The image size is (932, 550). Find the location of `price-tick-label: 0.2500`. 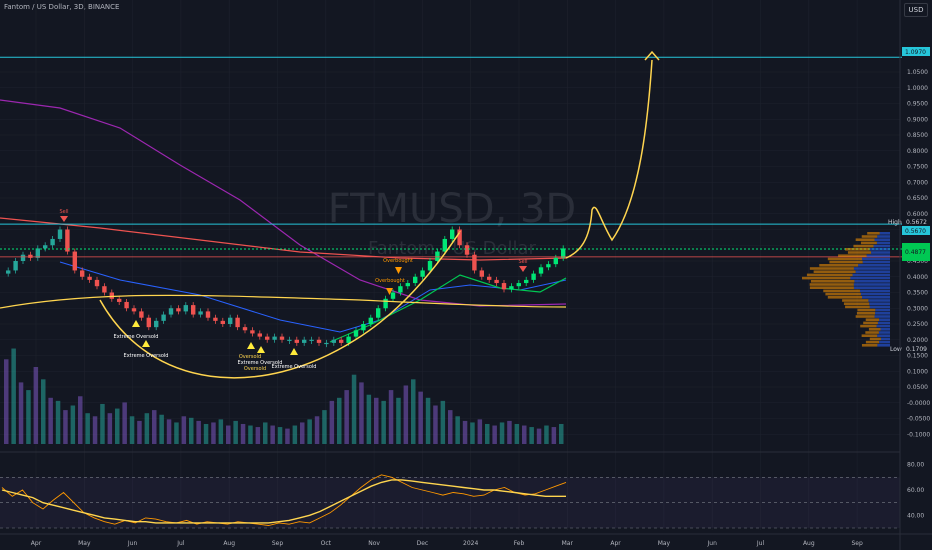

price-tick-label: 0.2500 is located at coordinates (917, 324).